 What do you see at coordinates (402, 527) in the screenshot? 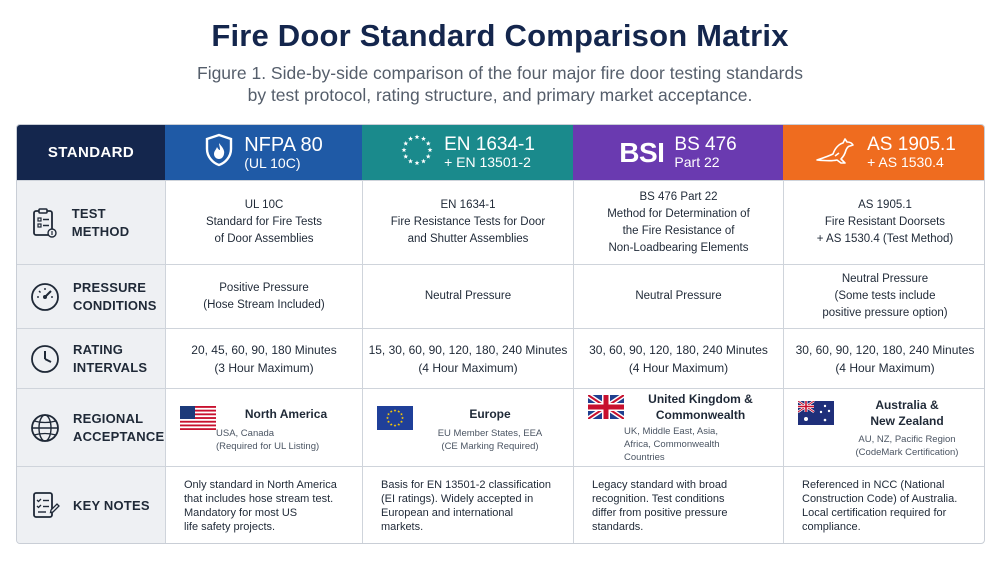
I see `cell-line: markets.` at bounding box center [402, 527].